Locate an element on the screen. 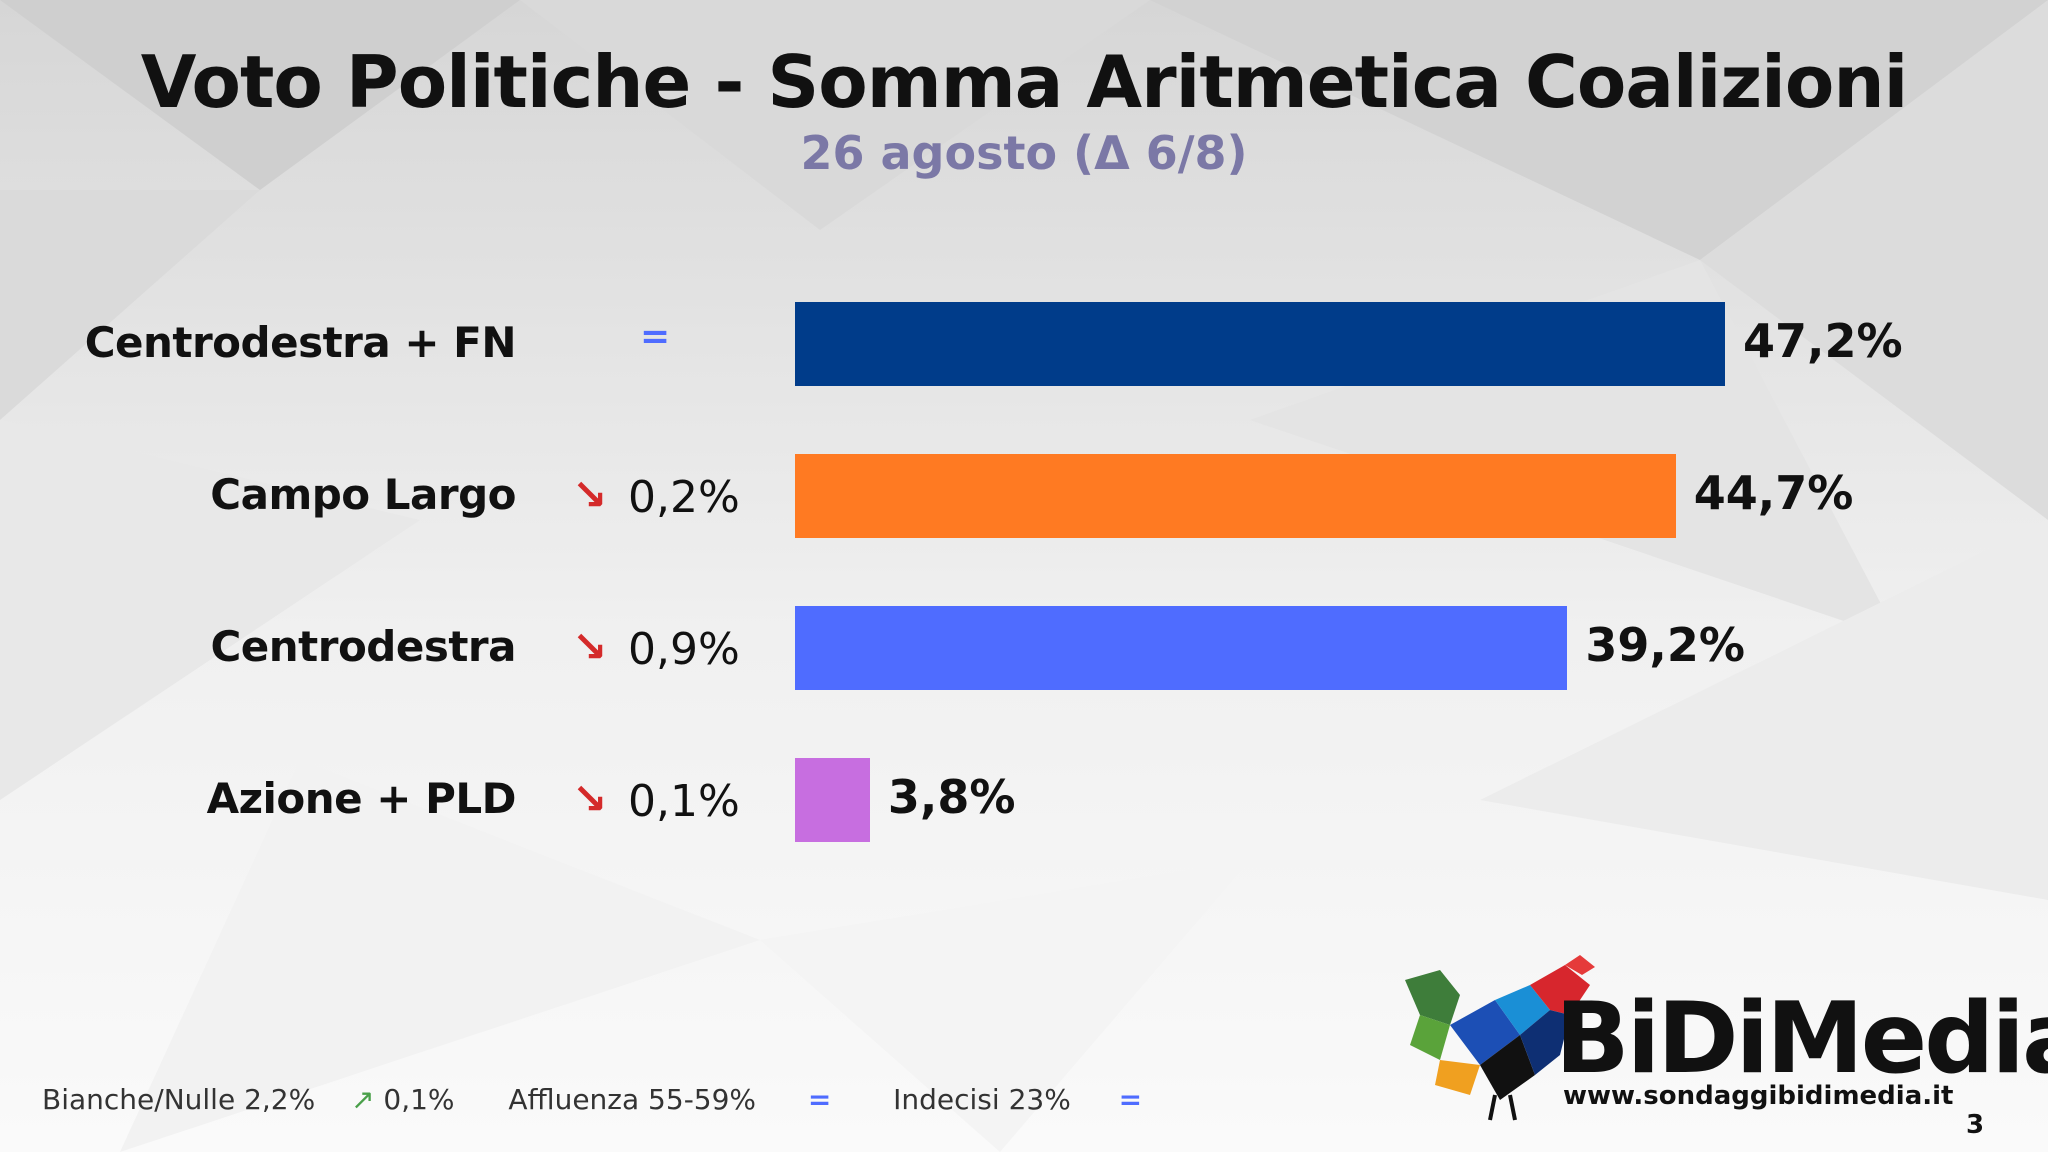 The height and width of the screenshot is (1152, 2048). chart-row: Azione + PLD ↘ 0,1% 3,8% is located at coordinates (1024, 800).